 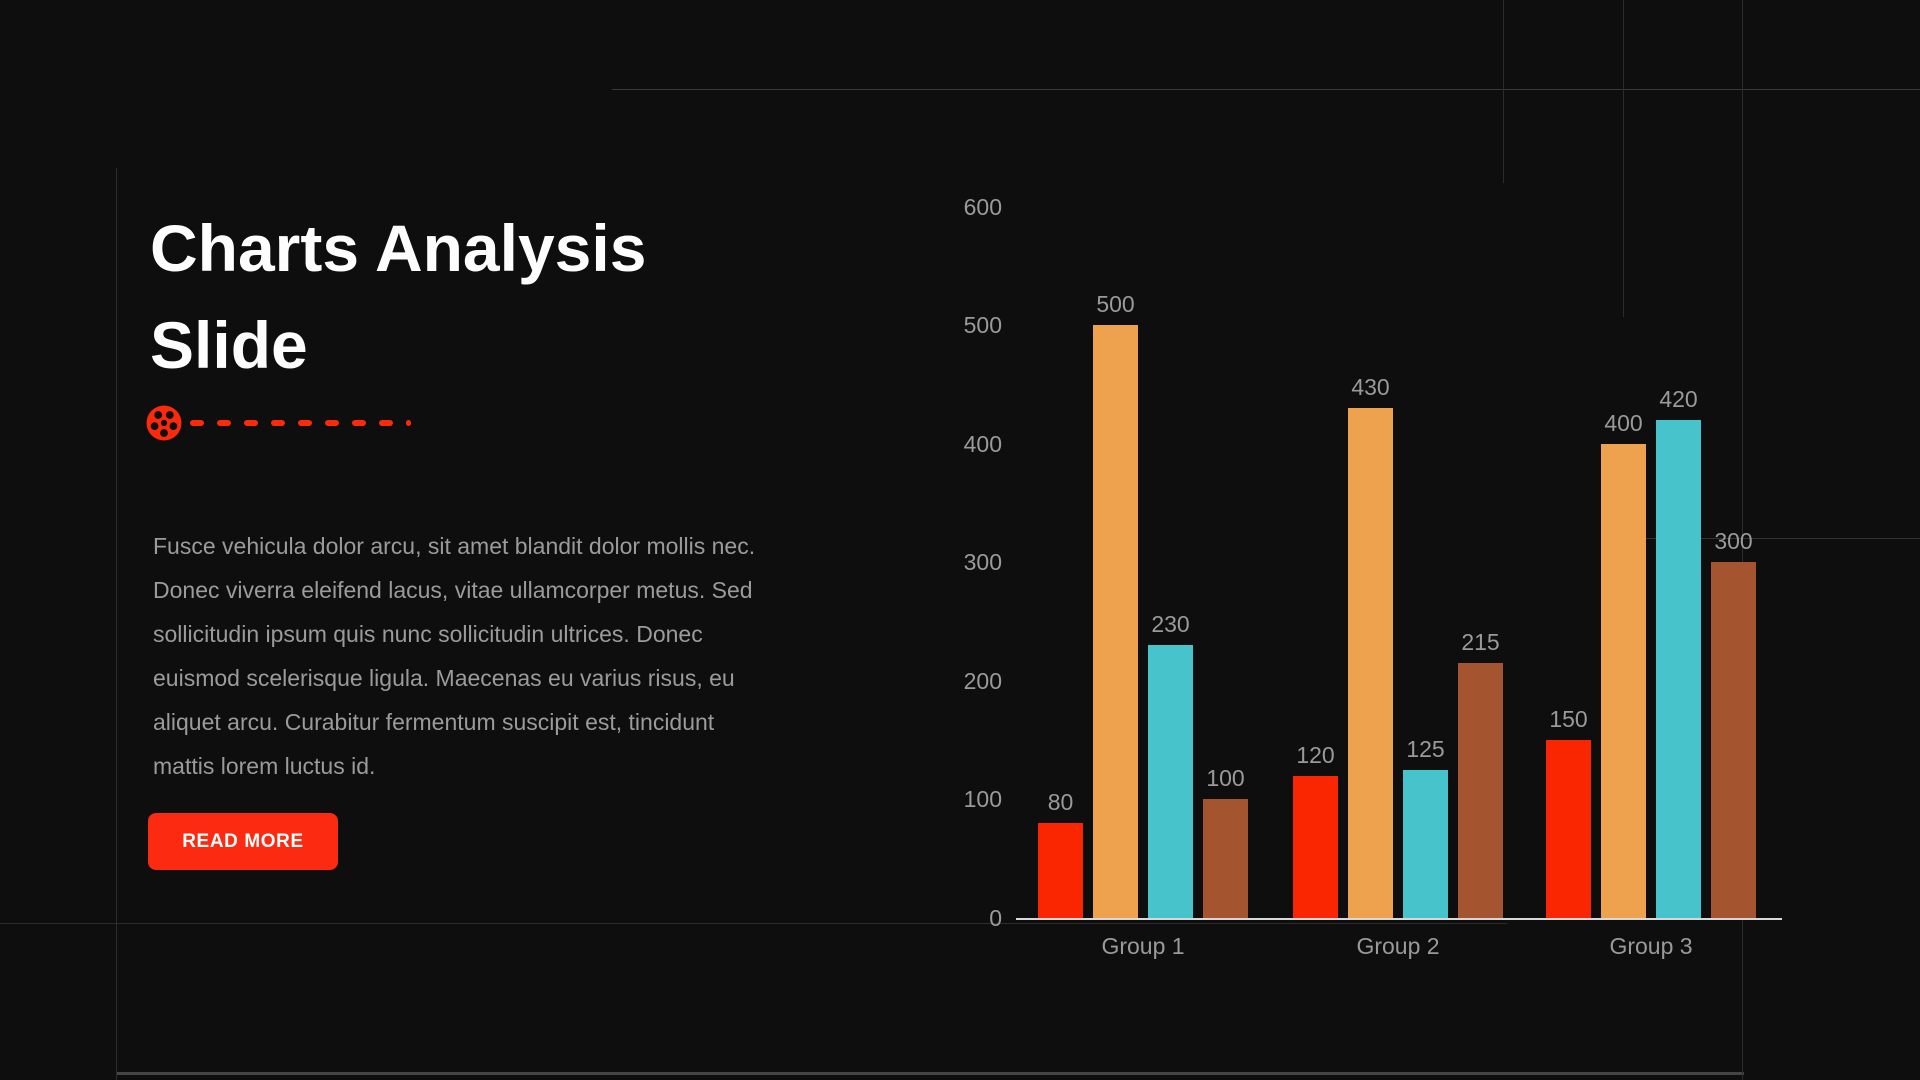 I want to click on bar-value-label: 400, so click(x=1623, y=423).